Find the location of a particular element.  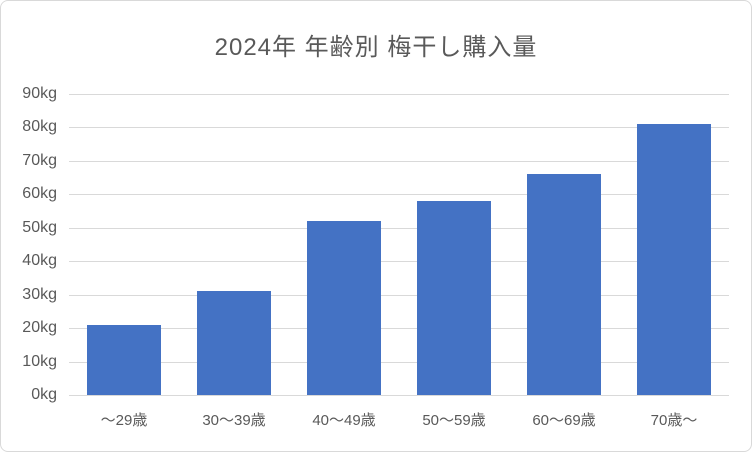

x-tick-label: 60～69歳 is located at coordinates (564, 420).